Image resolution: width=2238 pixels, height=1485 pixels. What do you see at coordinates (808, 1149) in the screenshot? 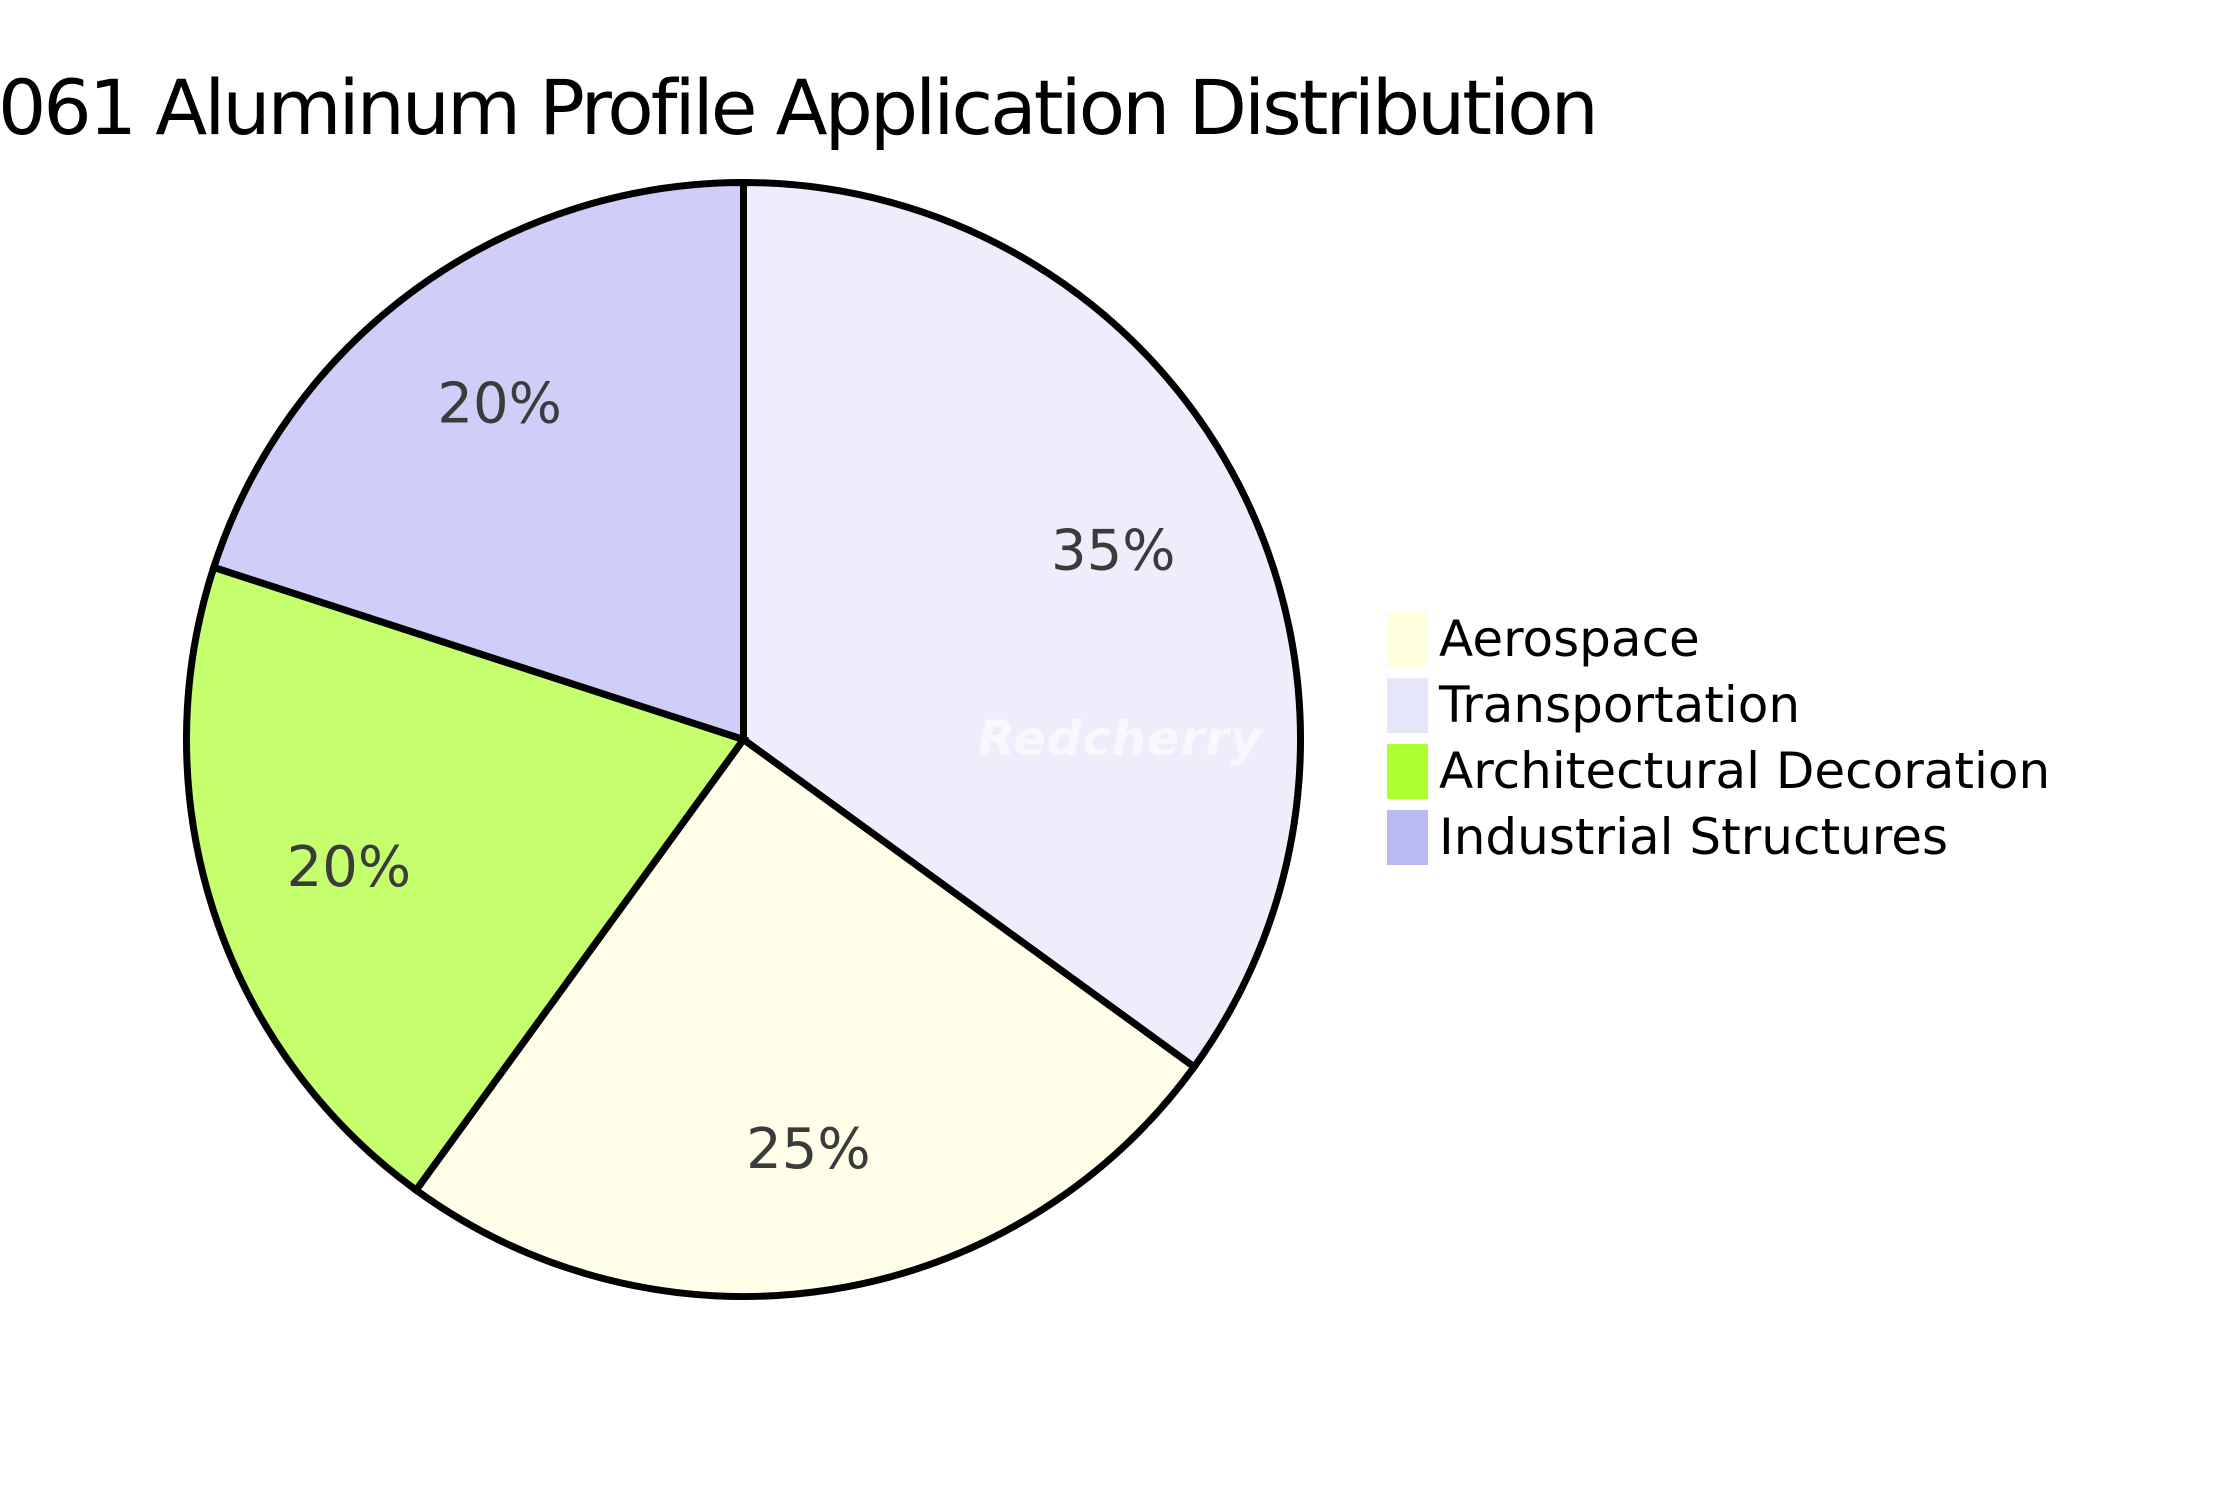
I see `slice-percentage-label-aerospace: 25%` at bounding box center [808, 1149].